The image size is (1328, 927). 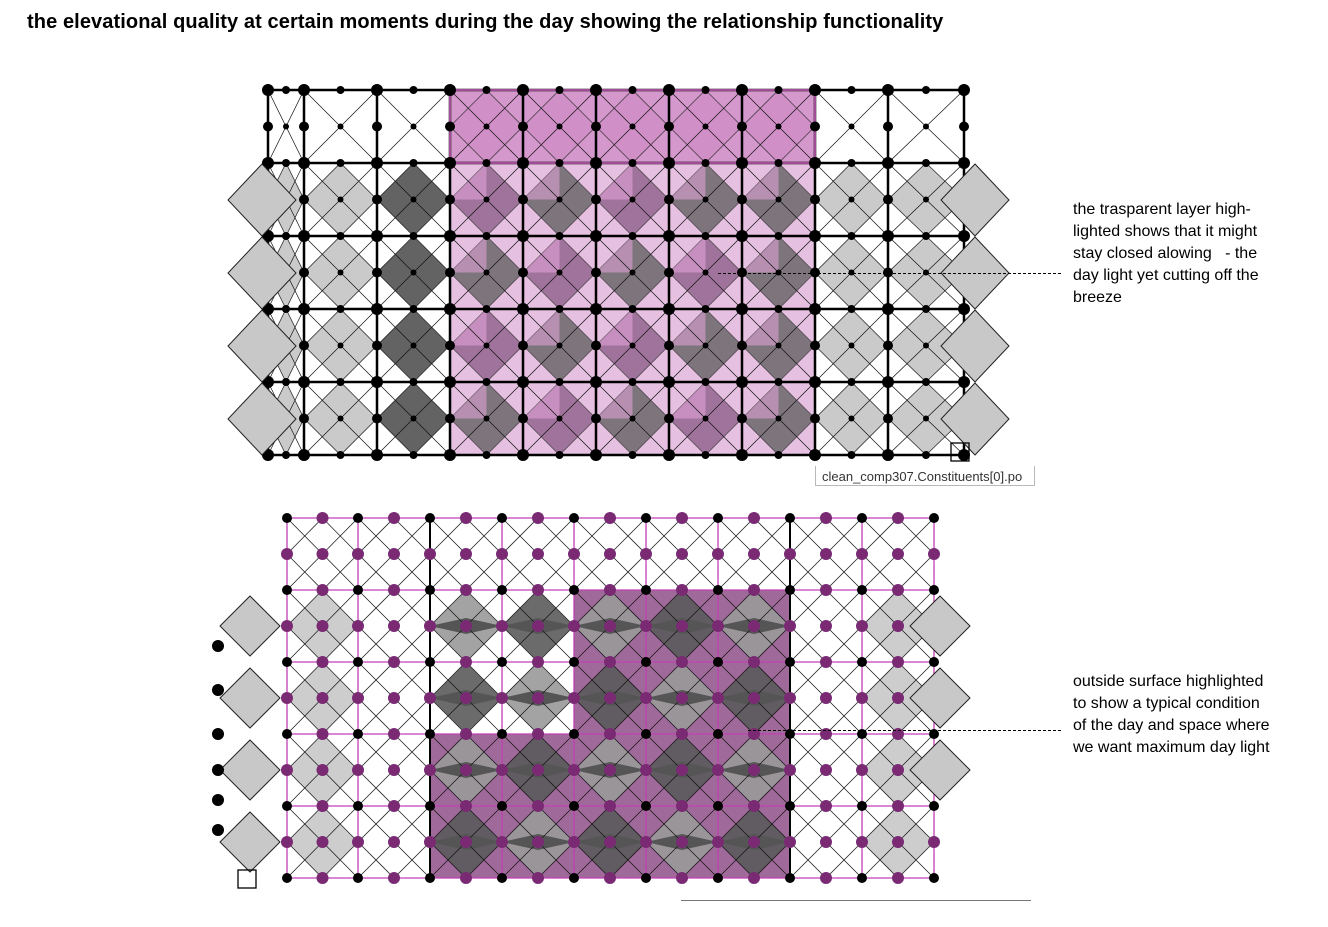 I want to click on component-tooltip: clean_comp307.Constituents[0].po, so click(x=925, y=476).